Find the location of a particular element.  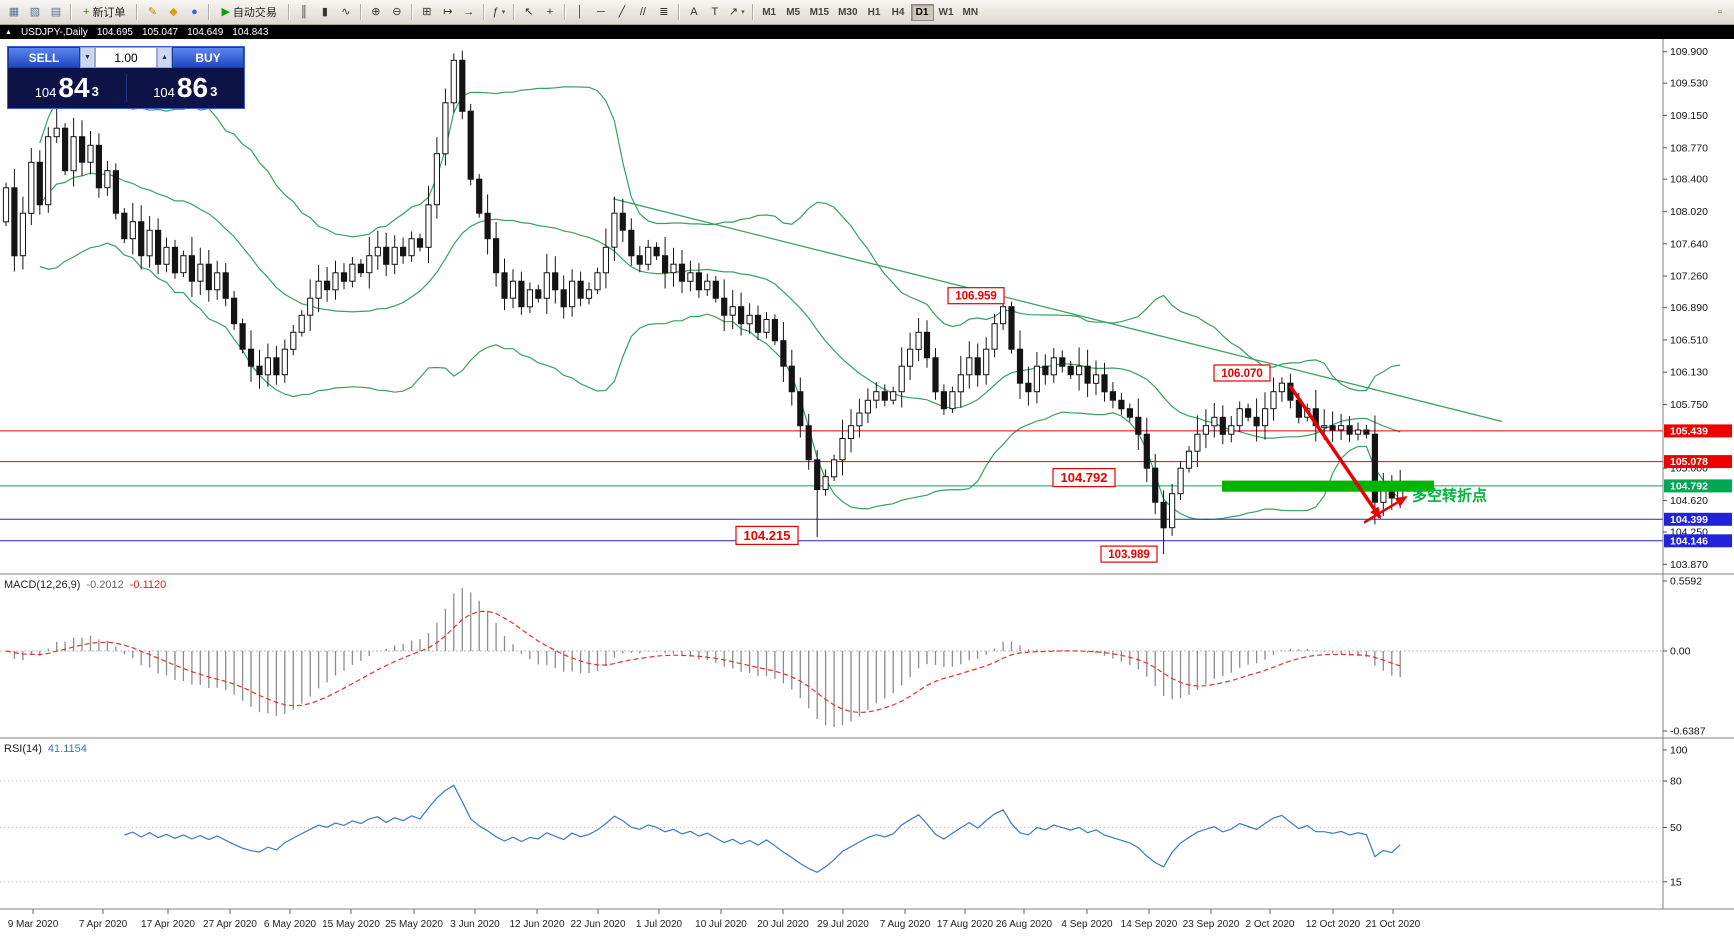

text-button: A is located at coordinates (694, 12).